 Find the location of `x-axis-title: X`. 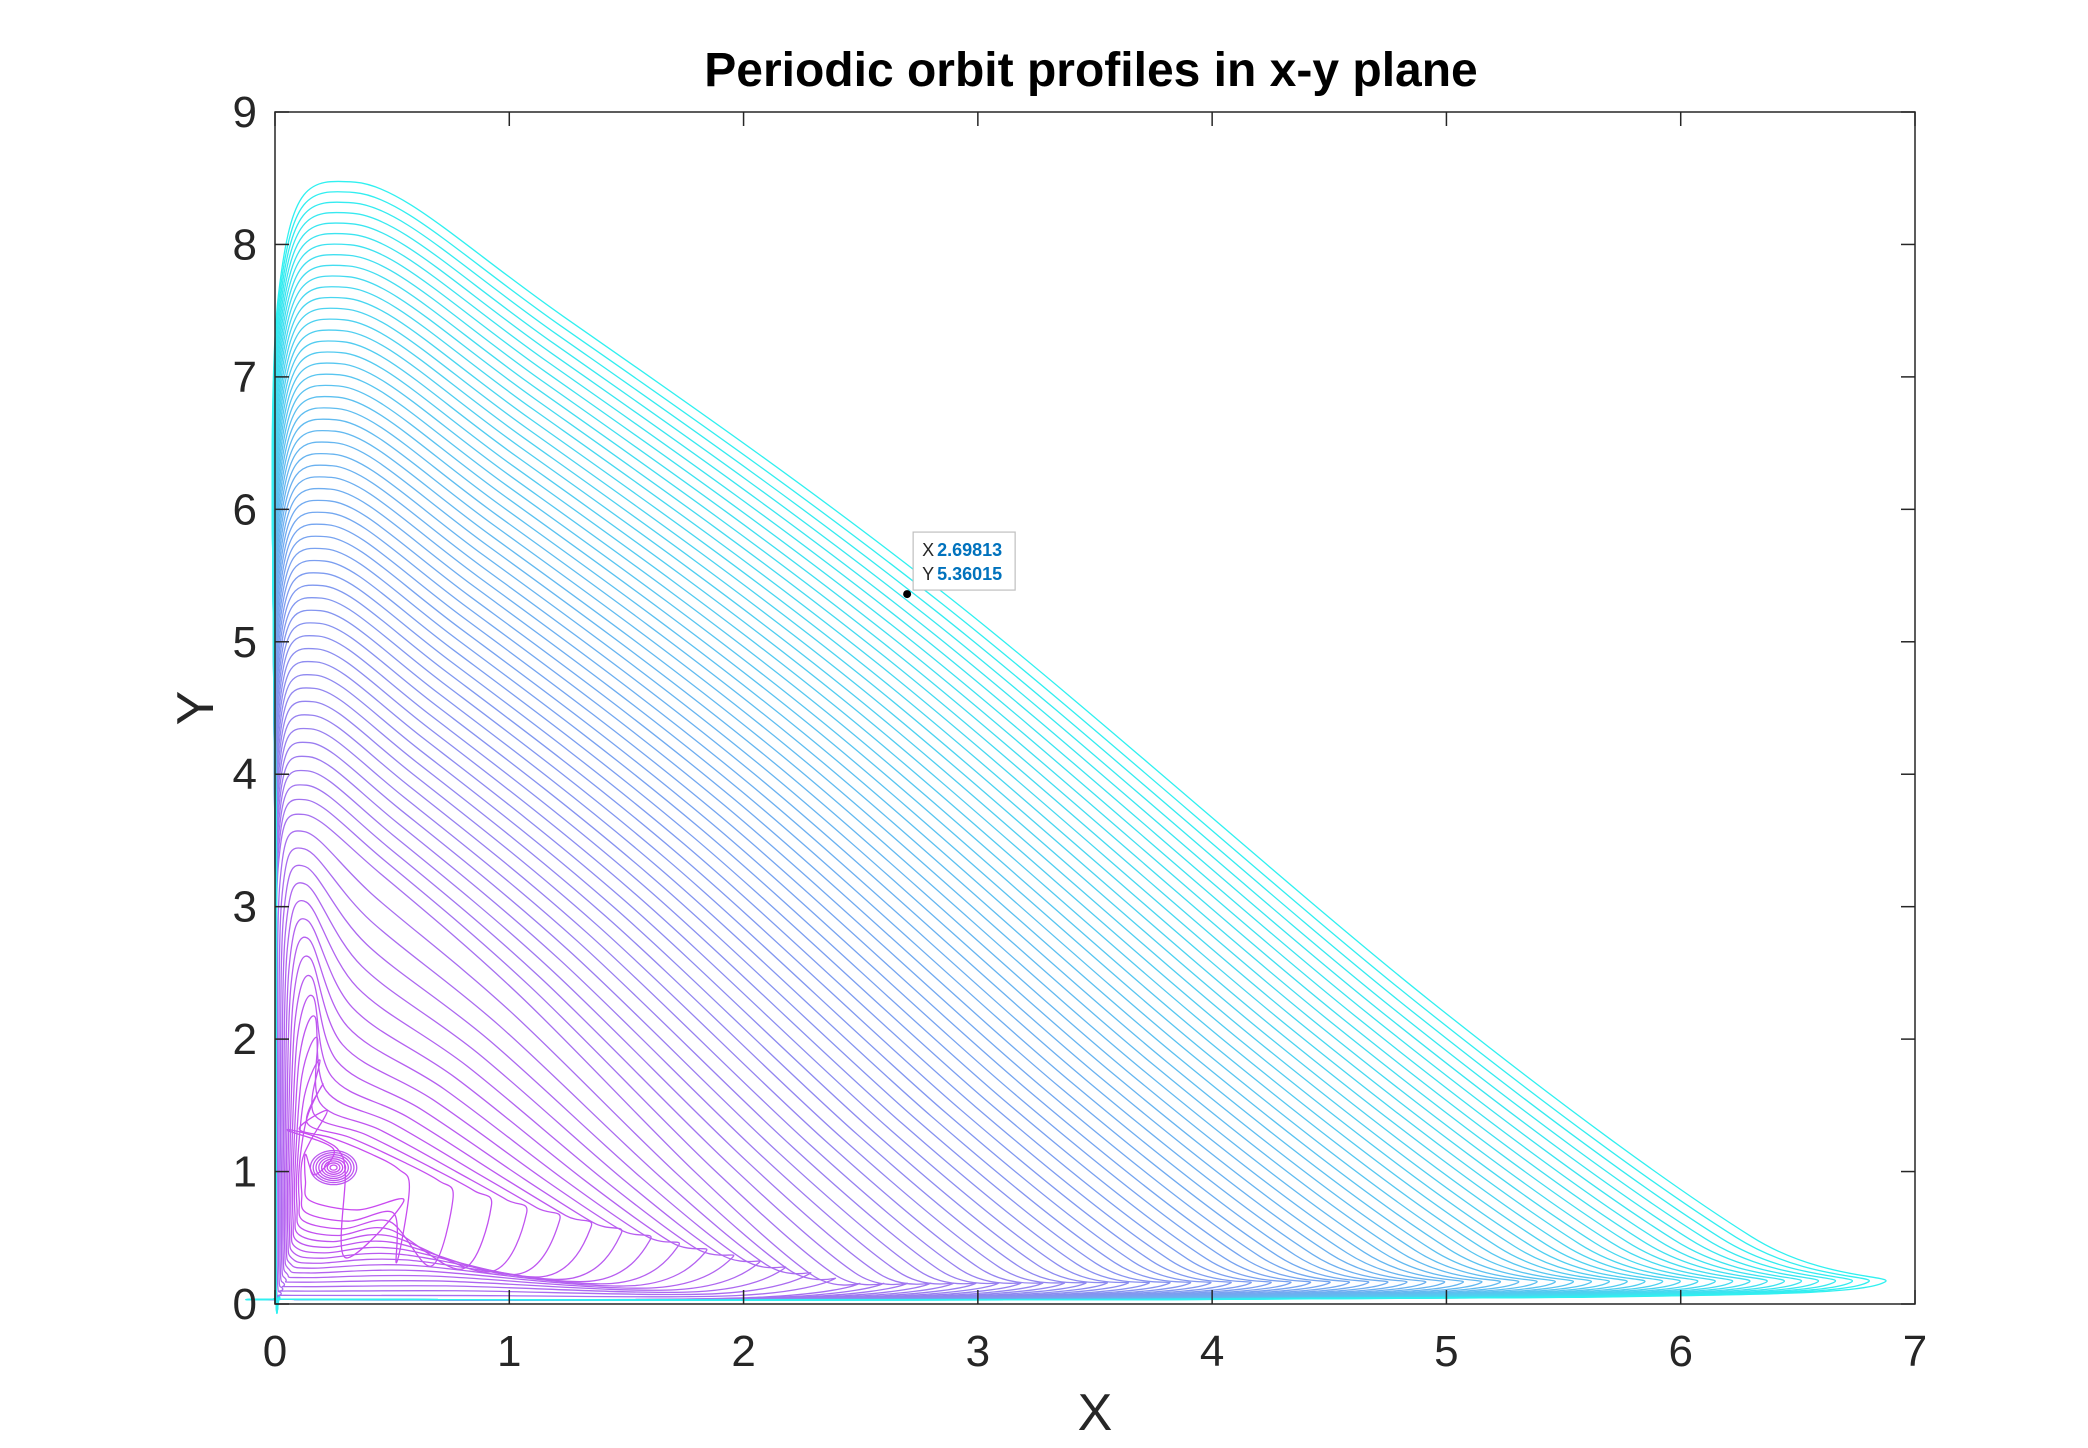

x-axis-title: X is located at coordinates (1095, 1413).